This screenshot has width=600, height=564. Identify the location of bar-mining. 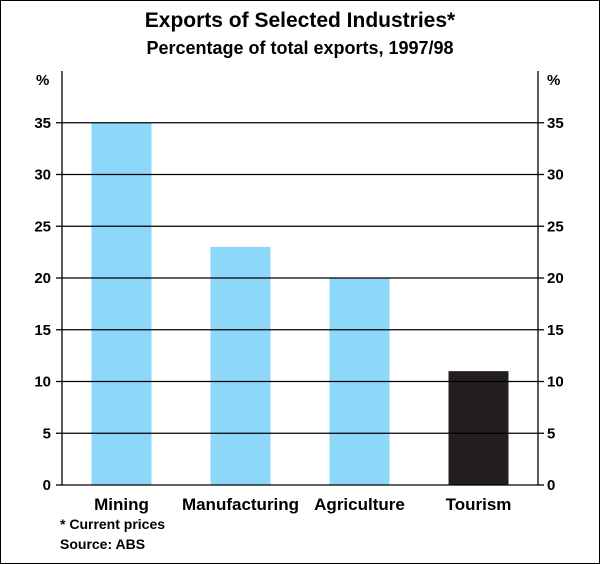
(121, 303).